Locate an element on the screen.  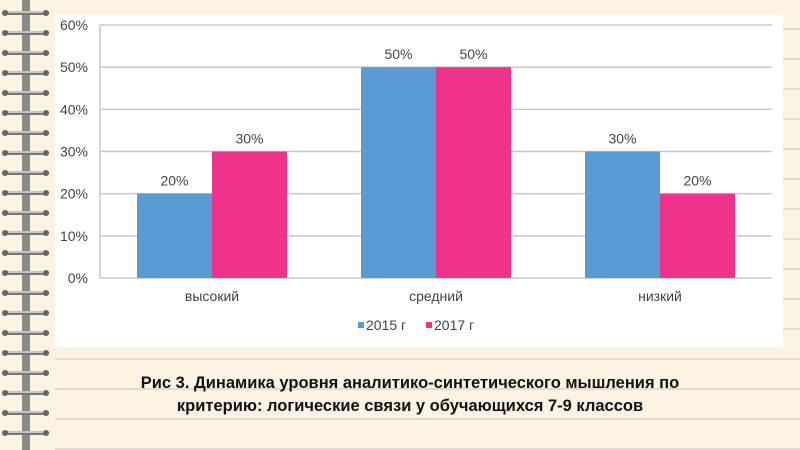
spiral-spine is located at coordinates (26, 225).